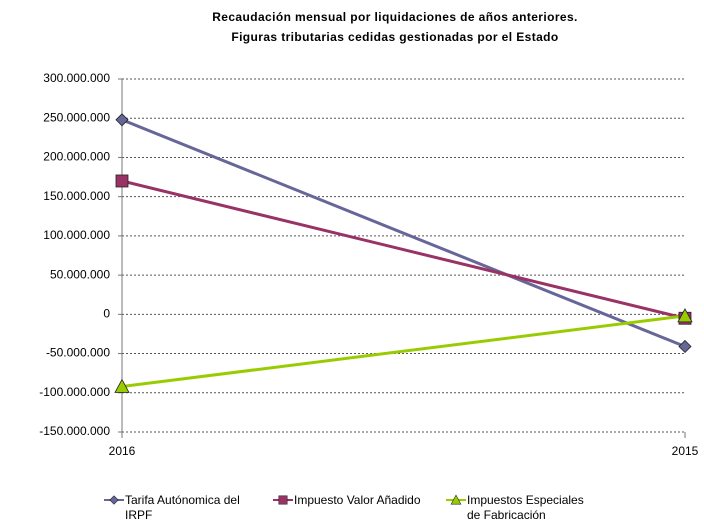 Image resolution: width=704 pixels, height=532 pixels. Describe the element at coordinates (357, 500) in the screenshot. I see `legend-label: Impuesto Valor Añadido` at that location.